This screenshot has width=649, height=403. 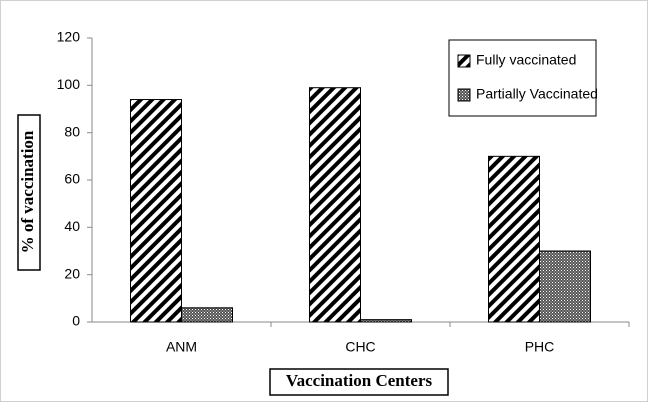 I want to click on y-tick-label: 100, so click(x=69, y=84).